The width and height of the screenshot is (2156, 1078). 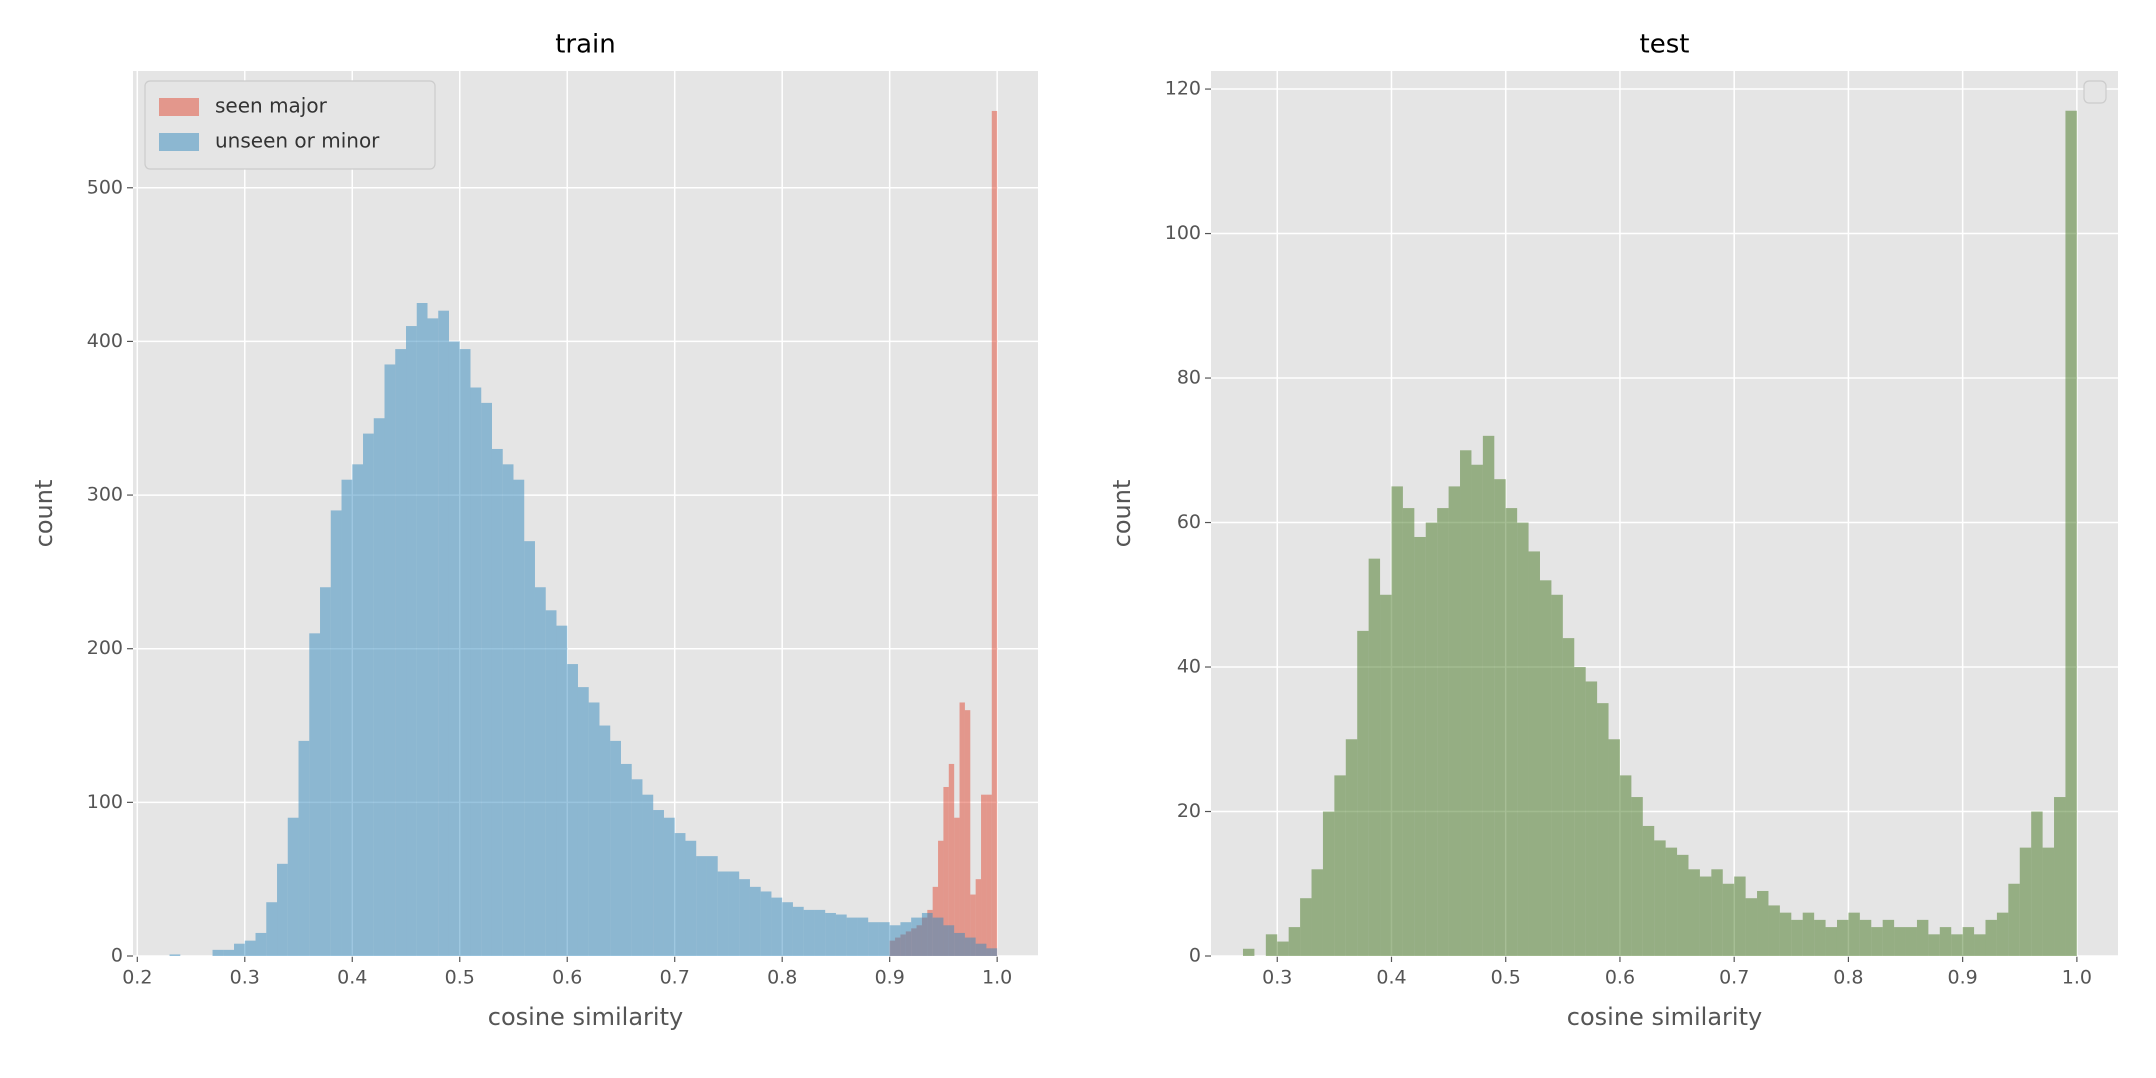 I want to click on x-tick-label: 0.2, so click(x=137, y=978).